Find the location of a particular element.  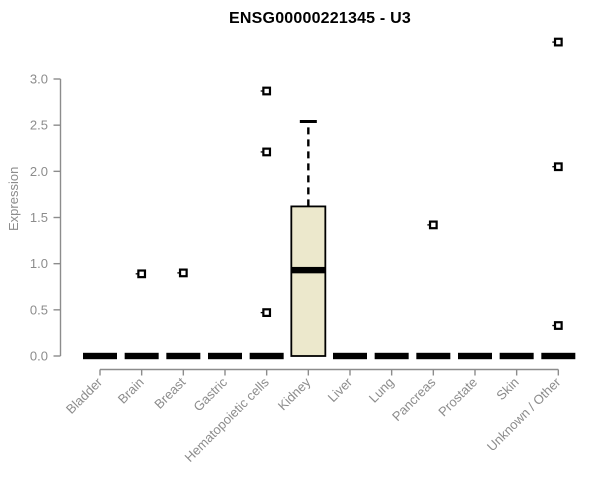

x-tick-label-text: Breast is located at coordinates (169, 392).